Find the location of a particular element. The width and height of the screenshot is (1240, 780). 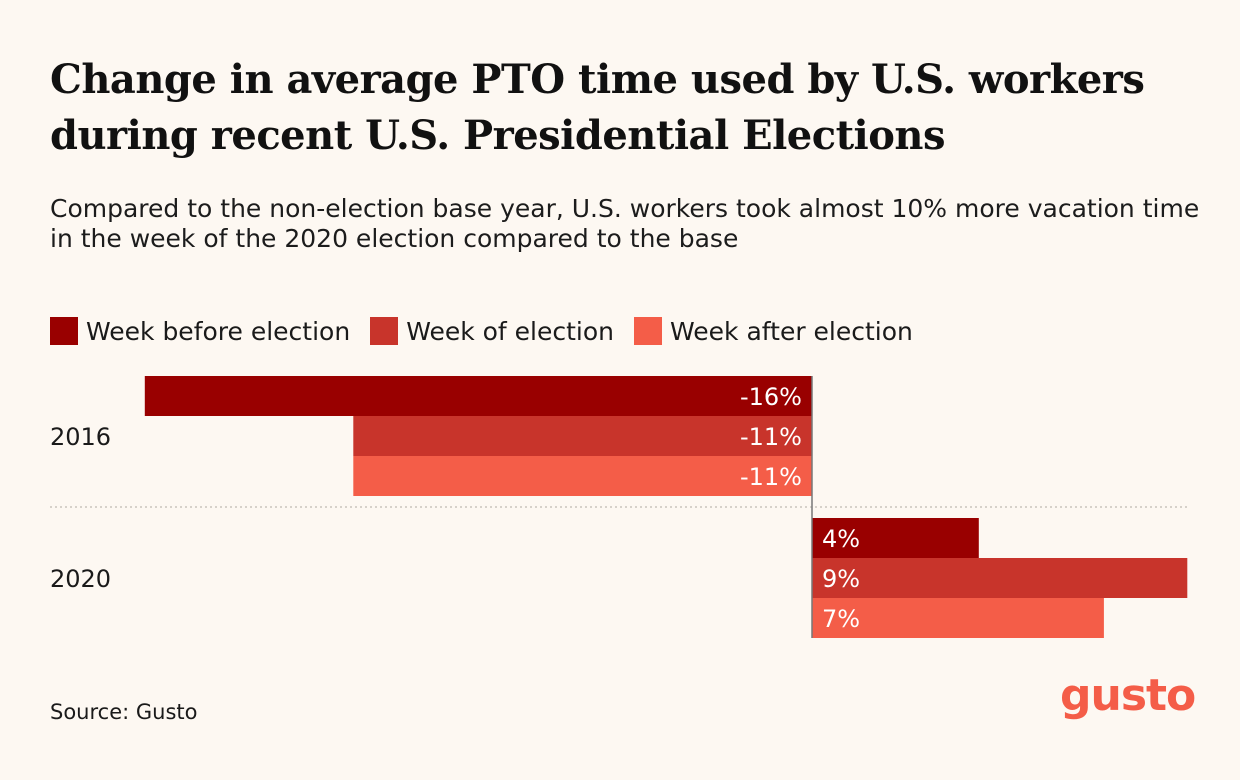

data-label-2016-week_of: -11% is located at coordinates (771, 437).